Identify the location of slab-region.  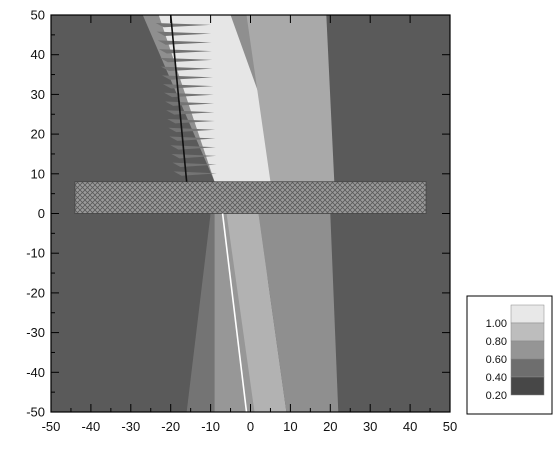
(250, 197).